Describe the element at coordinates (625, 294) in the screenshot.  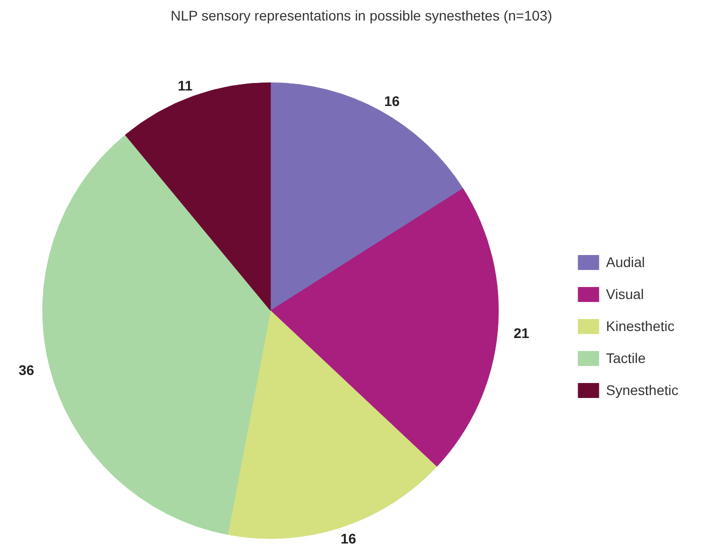
I see `legend-label: Visual` at that location.